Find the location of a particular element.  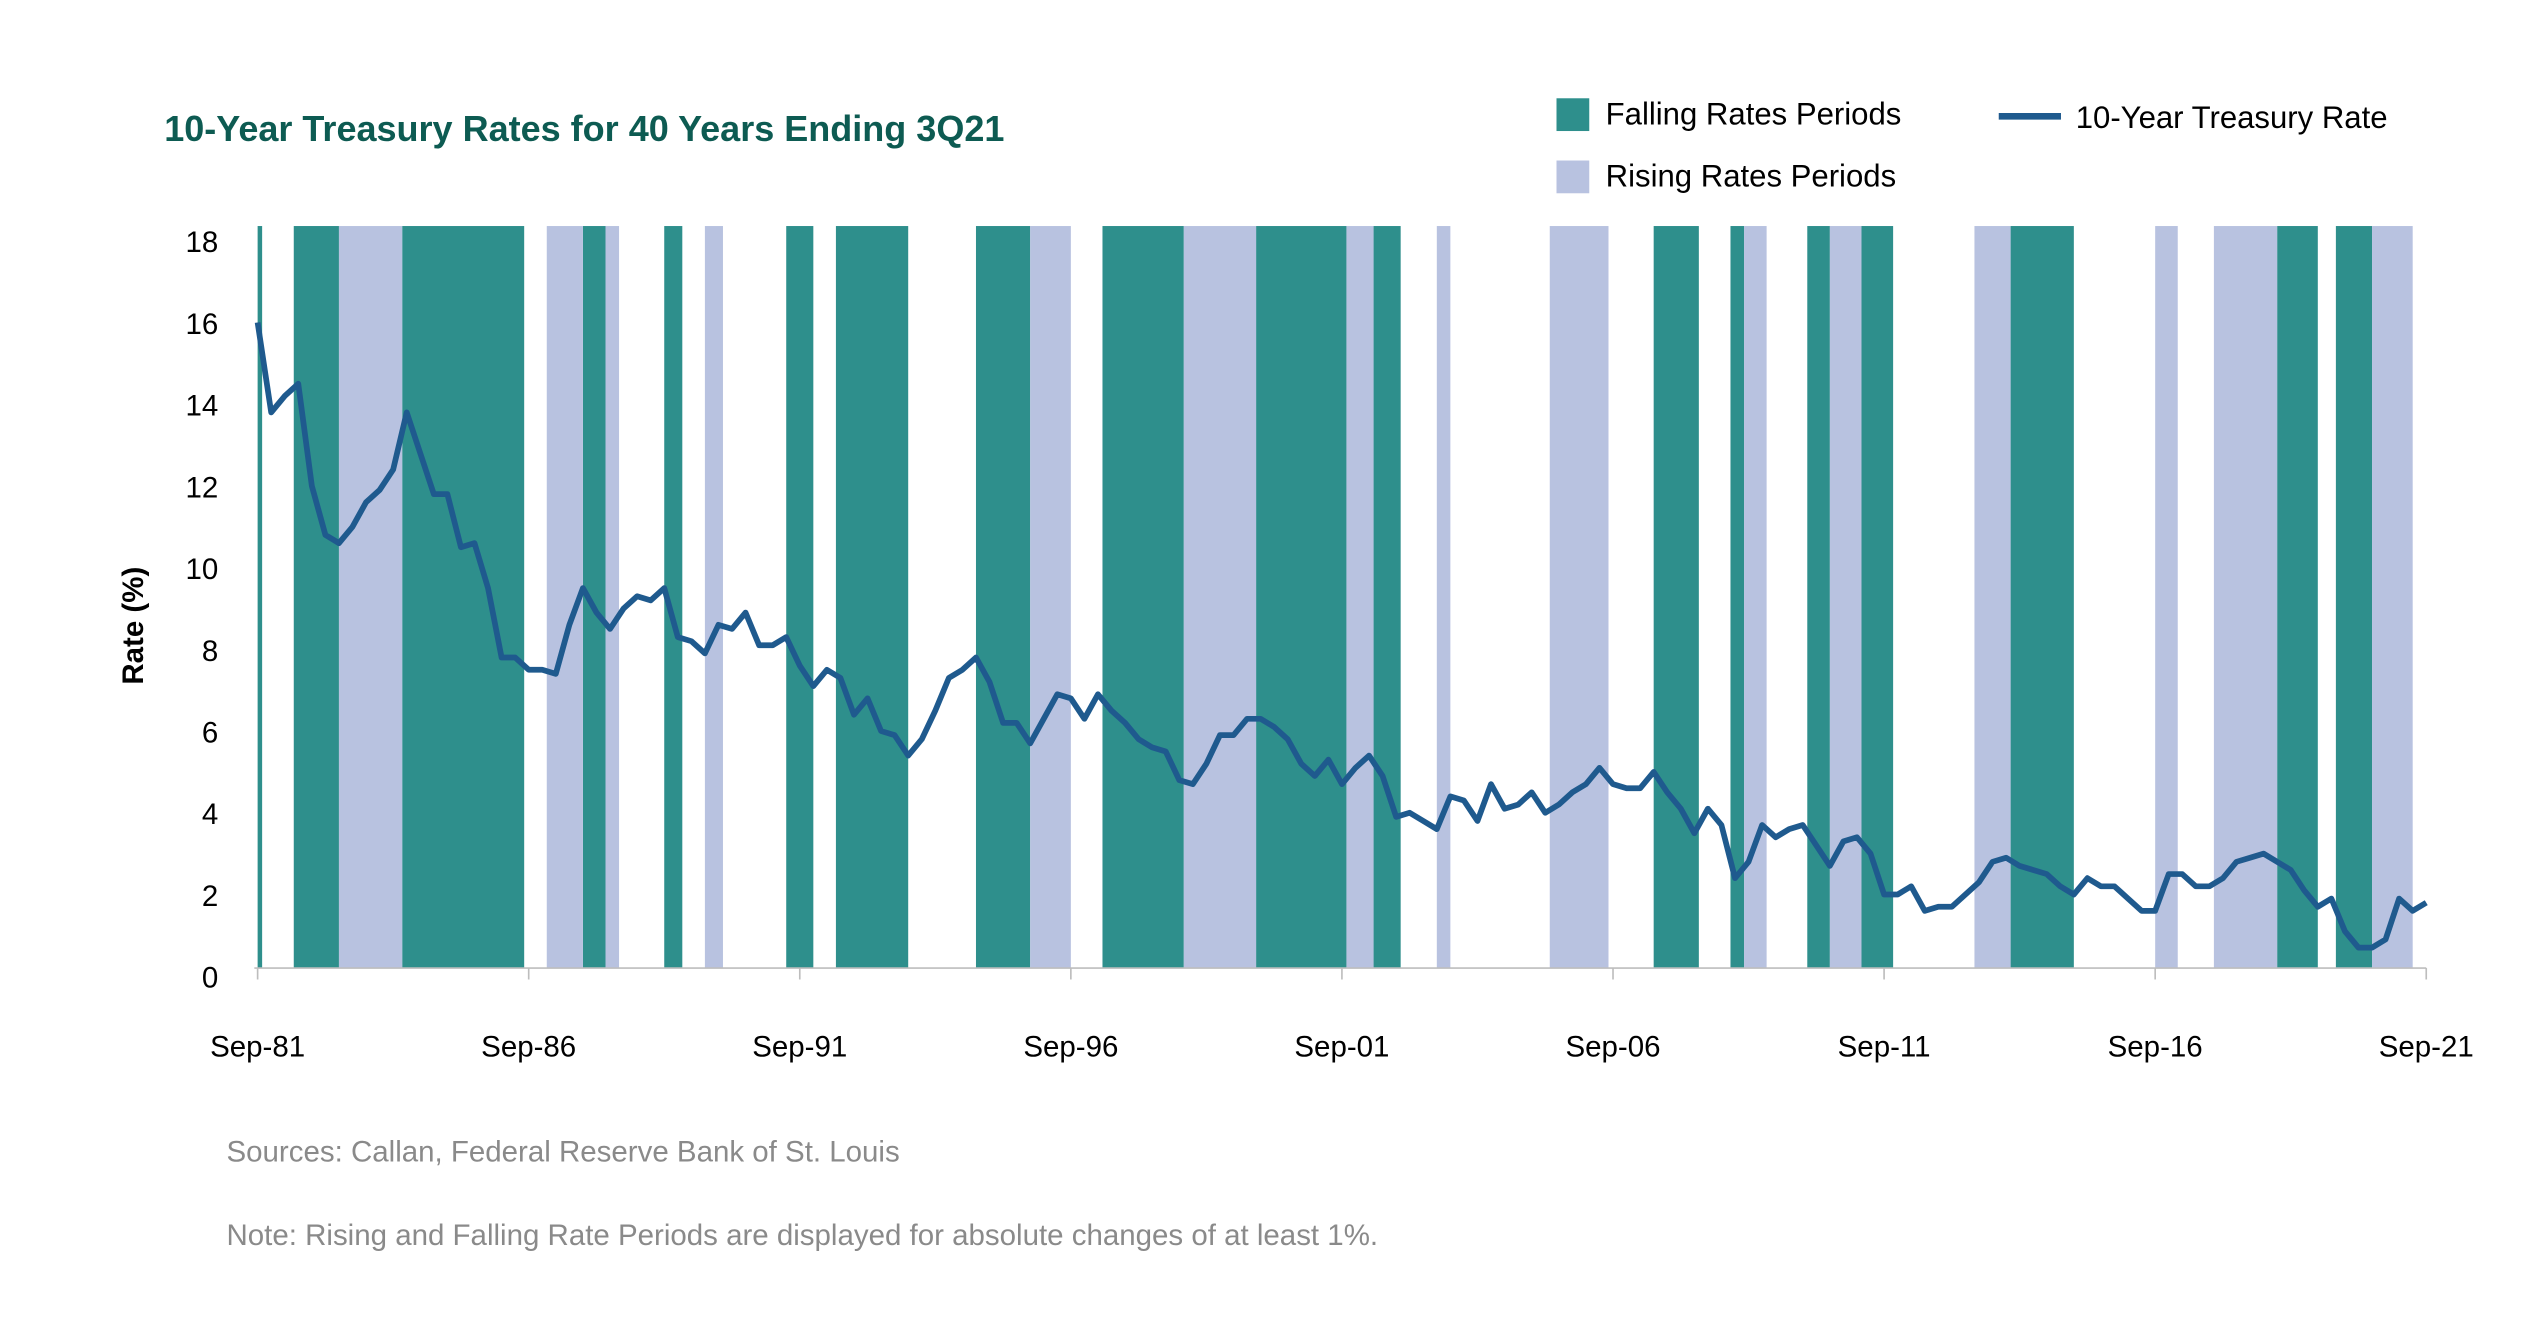

x-tick-label: Sep-11 is located at coordinates (1884, 1046).